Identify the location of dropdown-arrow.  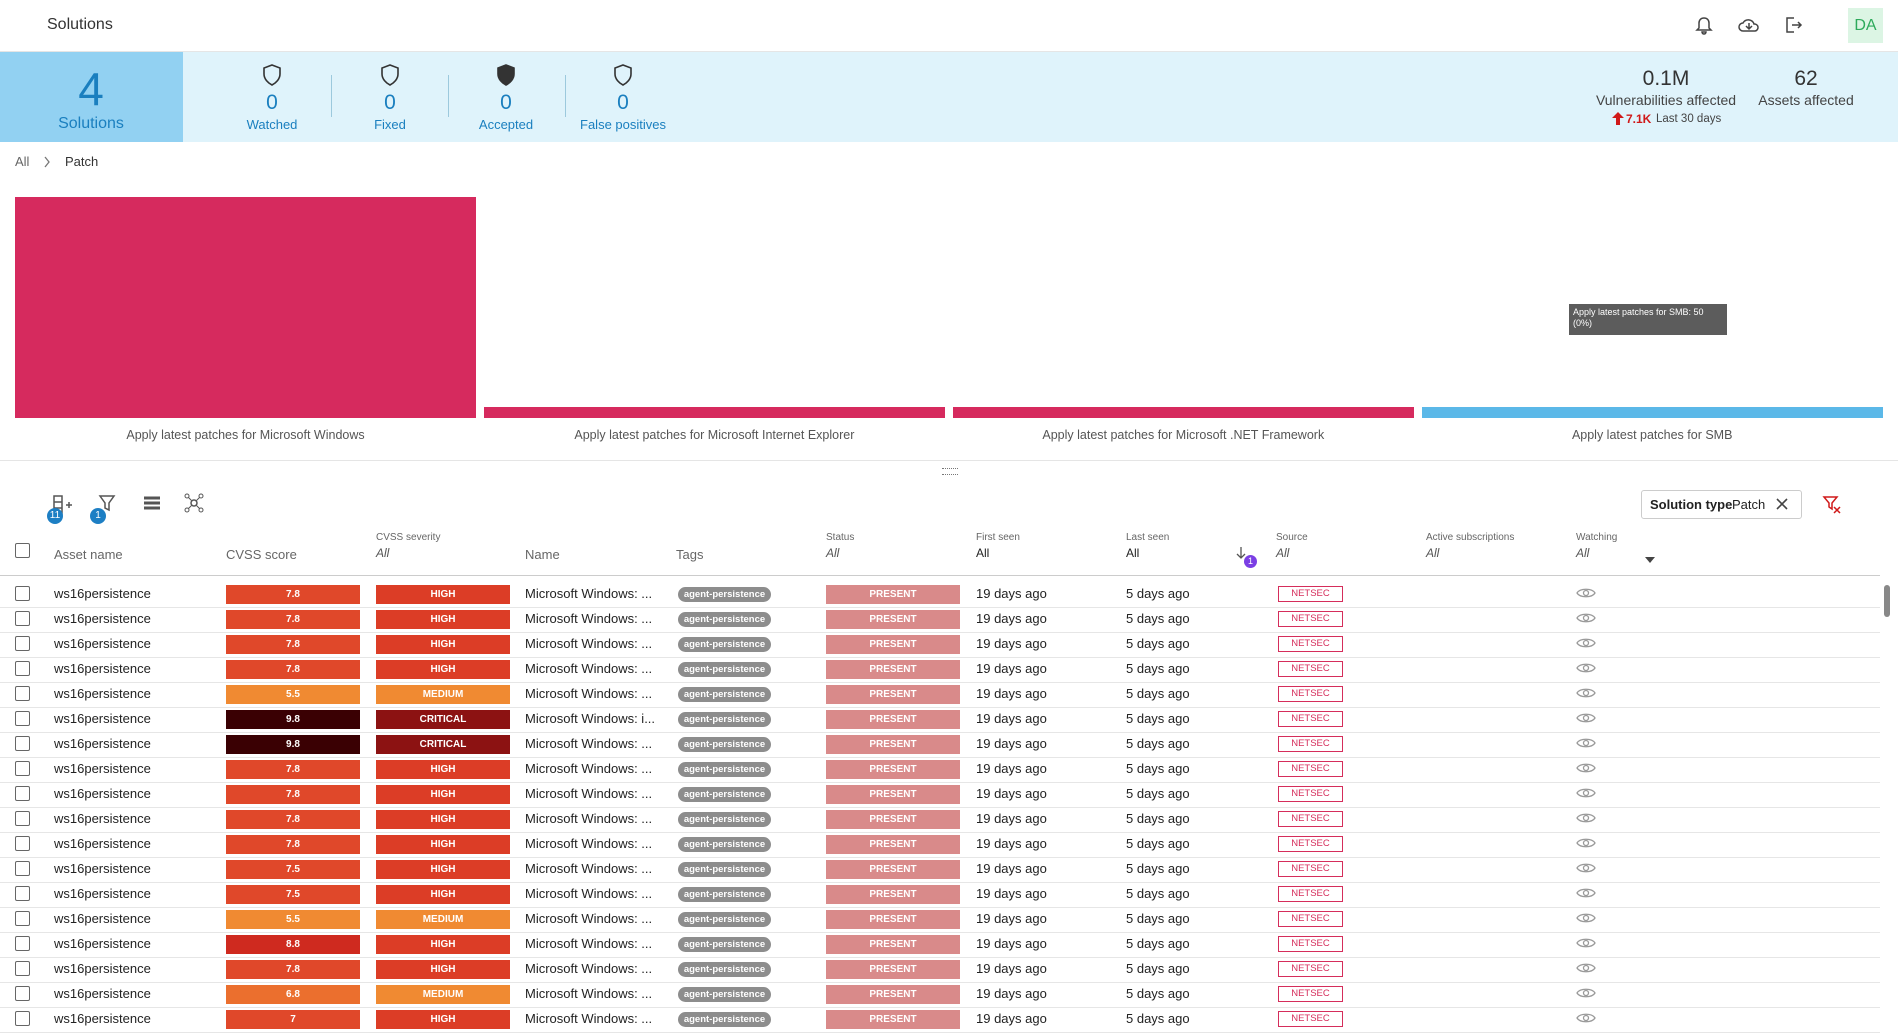
(1650, 556).